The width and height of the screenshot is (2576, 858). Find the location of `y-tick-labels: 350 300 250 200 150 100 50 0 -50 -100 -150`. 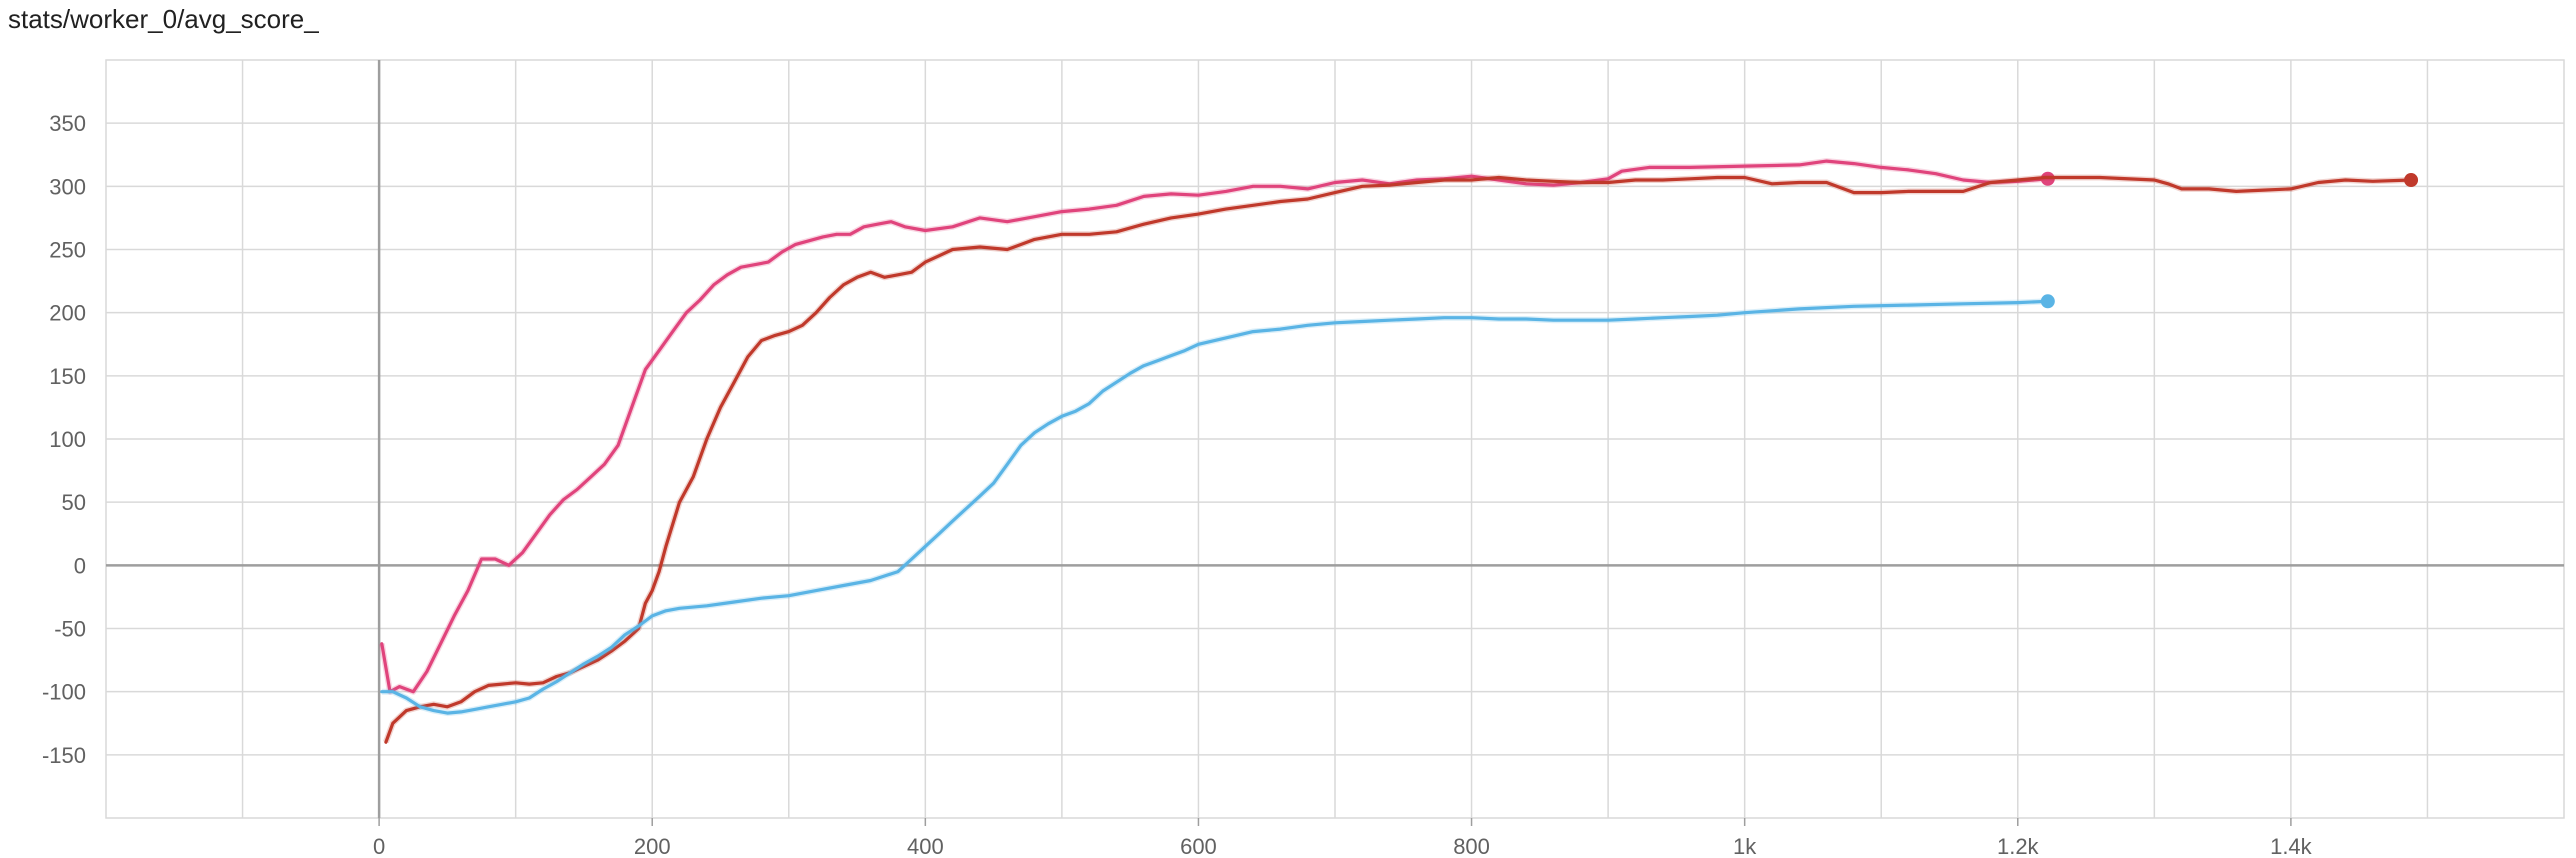

y-tick-labels: 350 300 250 200 150 100 50 0 -50 -100 -150 is located at coordinates (64, 439).